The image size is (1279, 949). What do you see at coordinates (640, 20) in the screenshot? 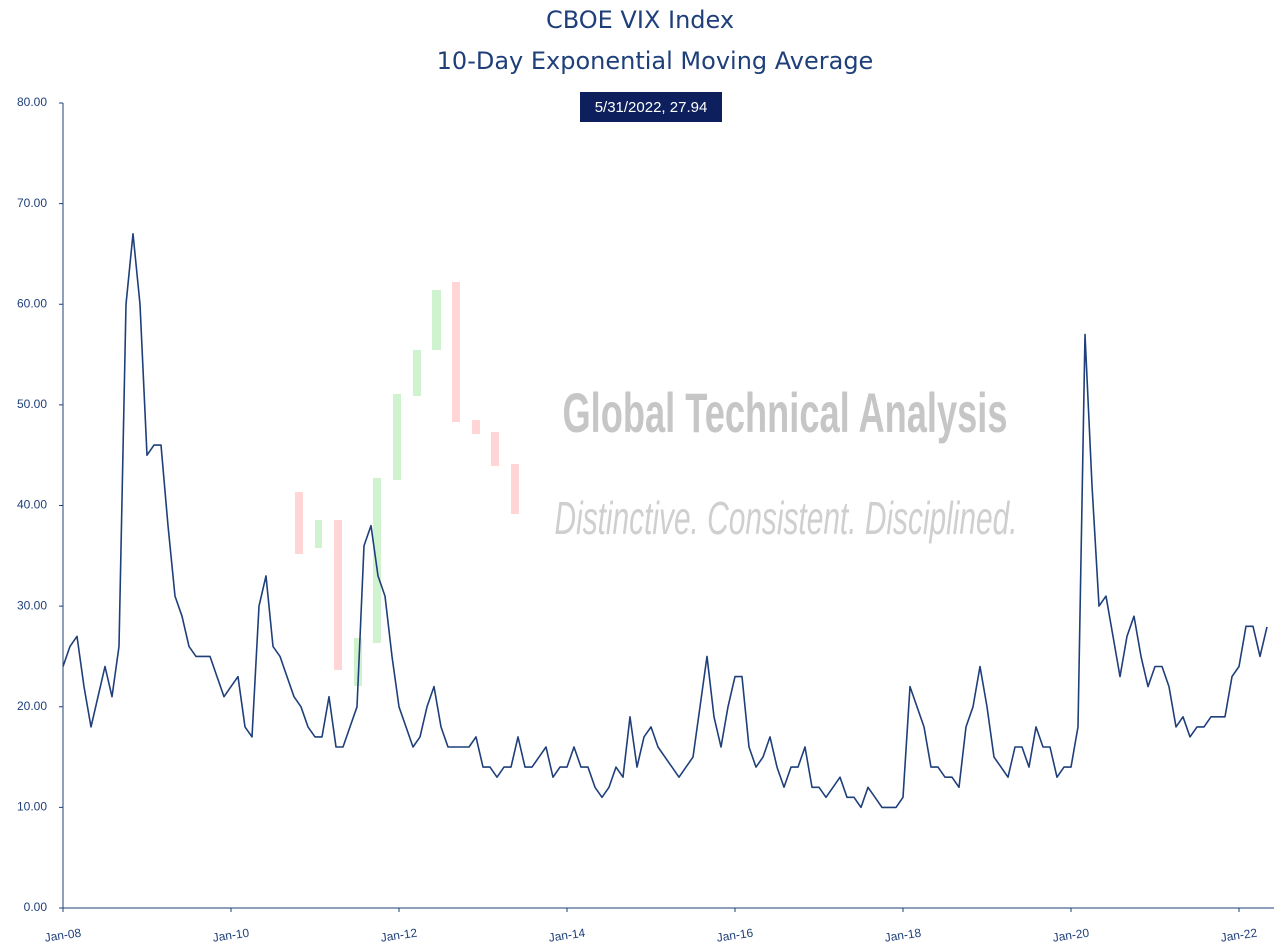
I see `chart-title: CBOE VIX Index` at bounding box center [640, 20].